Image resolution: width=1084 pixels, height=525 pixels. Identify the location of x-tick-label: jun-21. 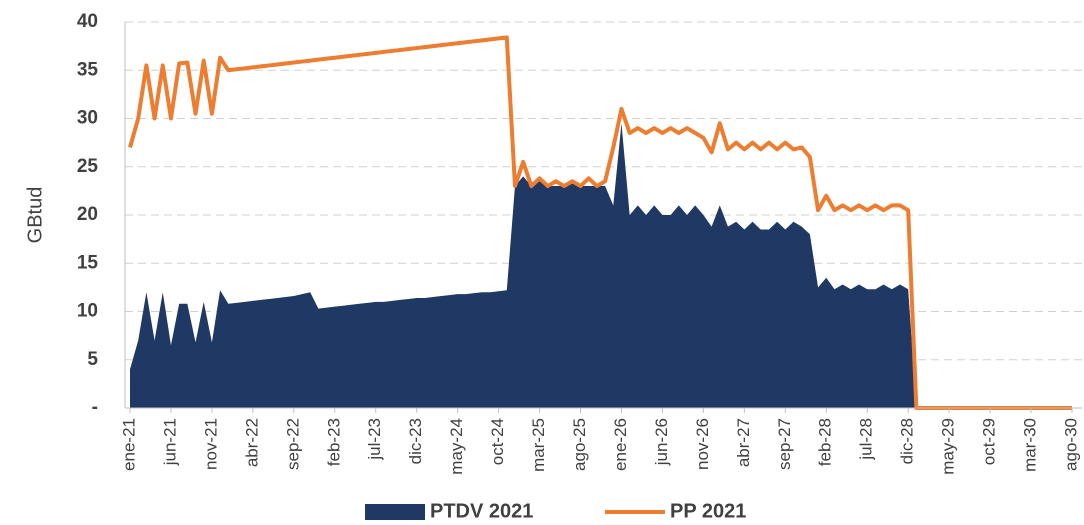
(169, 442).